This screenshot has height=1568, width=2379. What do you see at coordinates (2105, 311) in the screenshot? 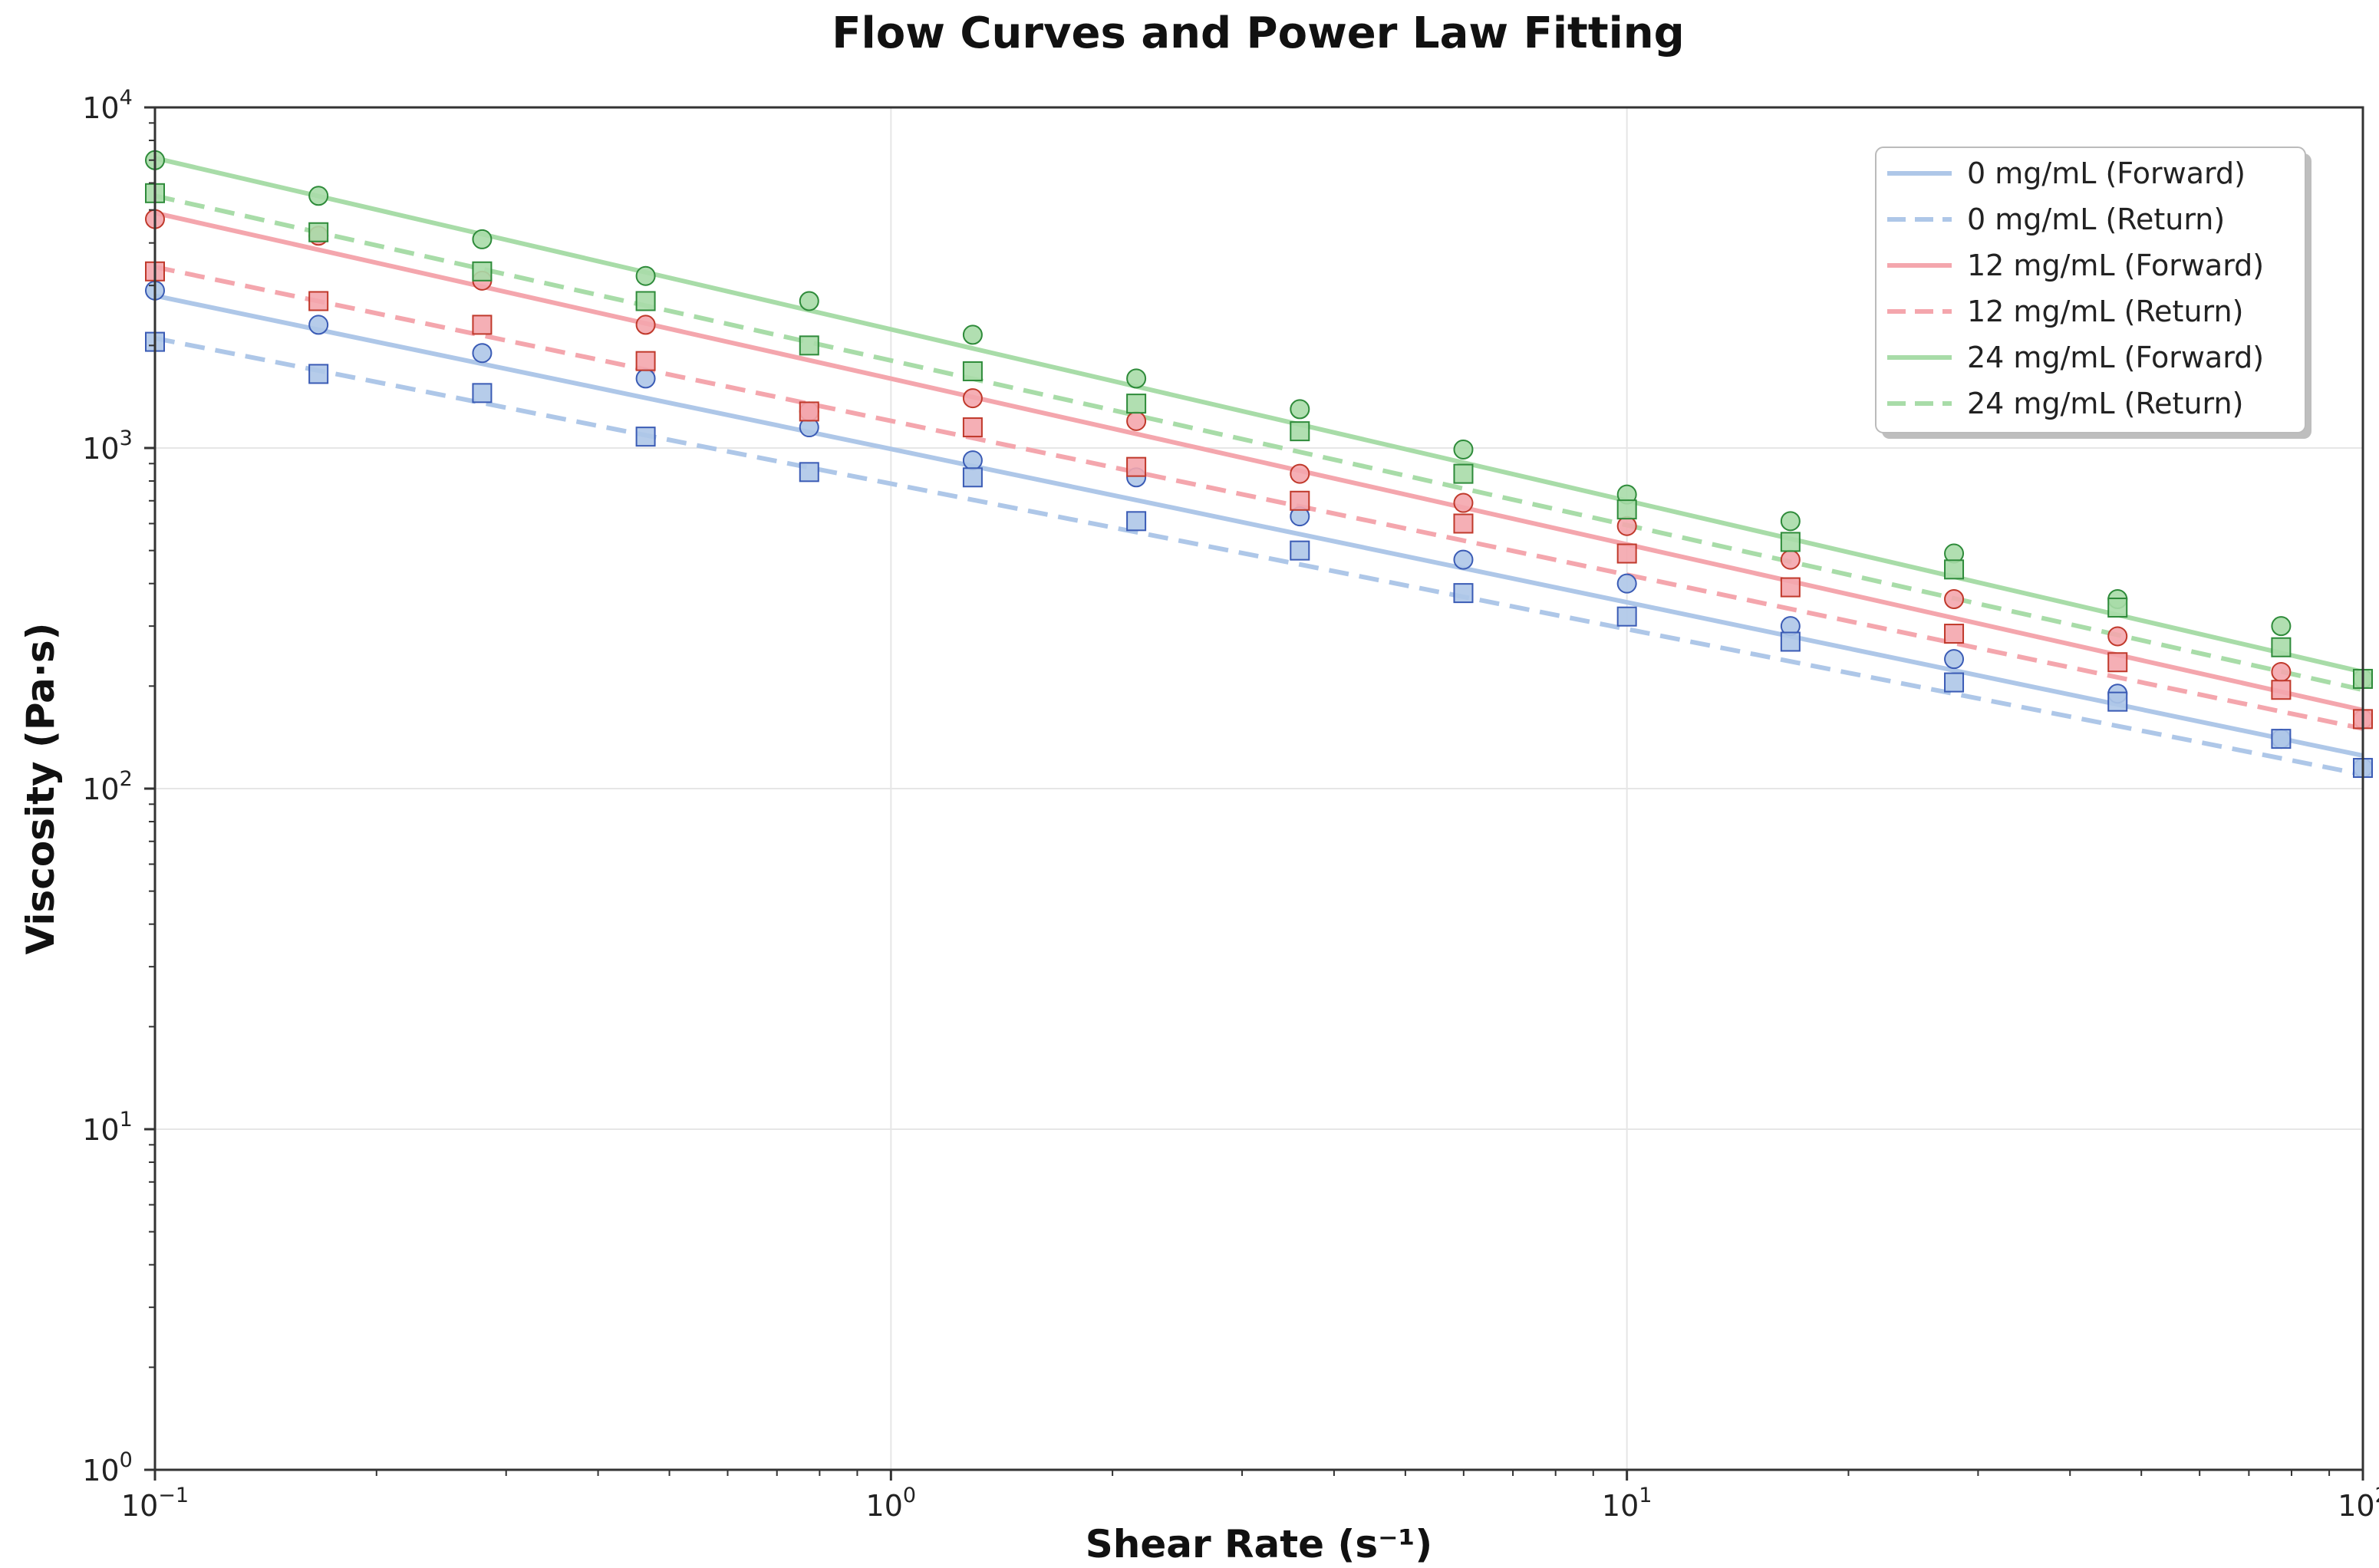
I see `legend-label-3: 12 mg/mL (Return)` at bounding box center [2105, 311].